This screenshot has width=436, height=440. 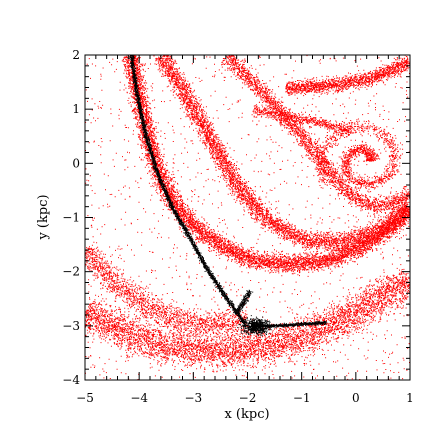 What do you see at coordinates (71, 326) in the screenshot?
I see `y-tick-label: −3` at bounding box center [71, 326].